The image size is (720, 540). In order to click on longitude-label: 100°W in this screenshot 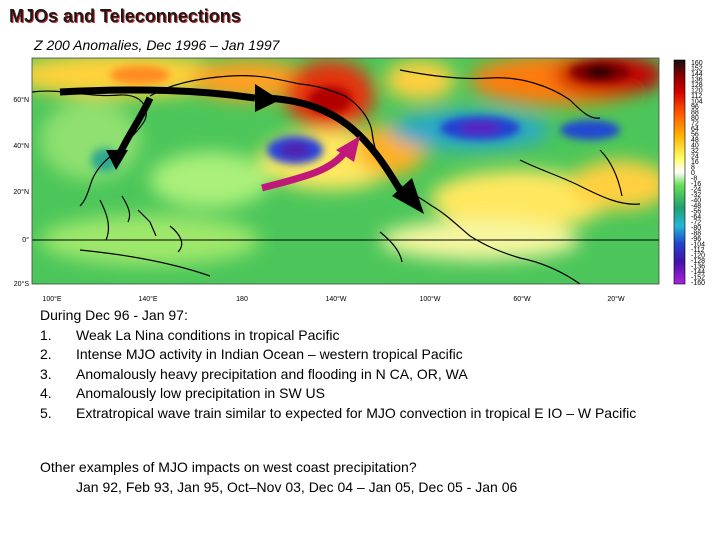, I will do `click(429, 299)`.